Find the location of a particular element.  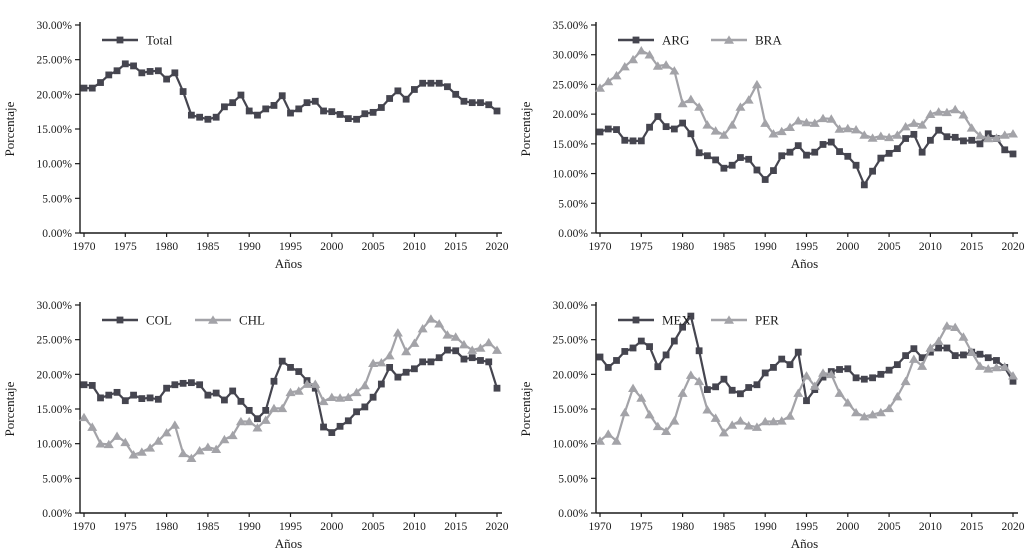

y-tick-label: 30.00% is located at coordinates (55, 306).